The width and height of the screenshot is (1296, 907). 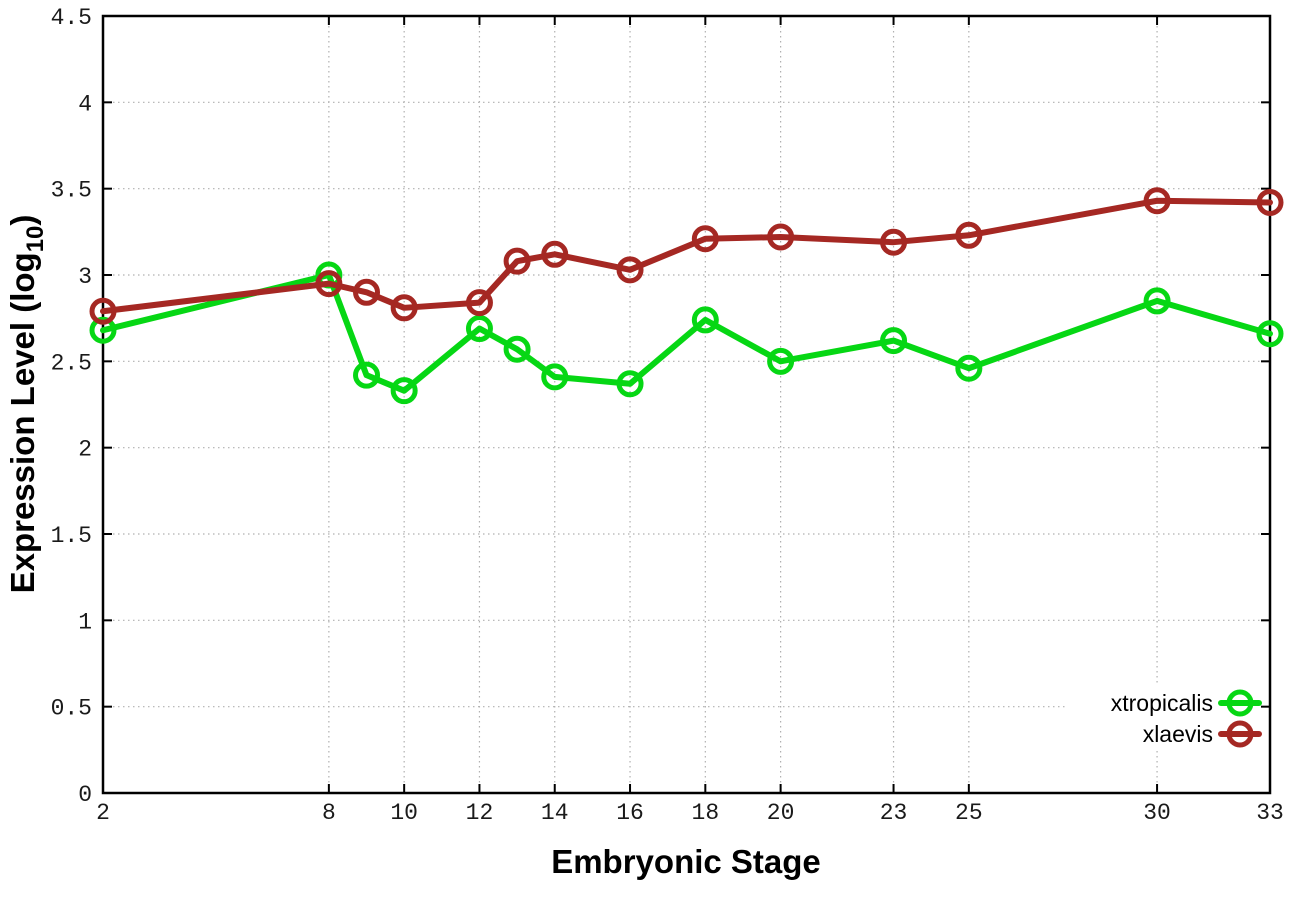 I want to click on y-tick-label: 0, so click(x=85, y=795).